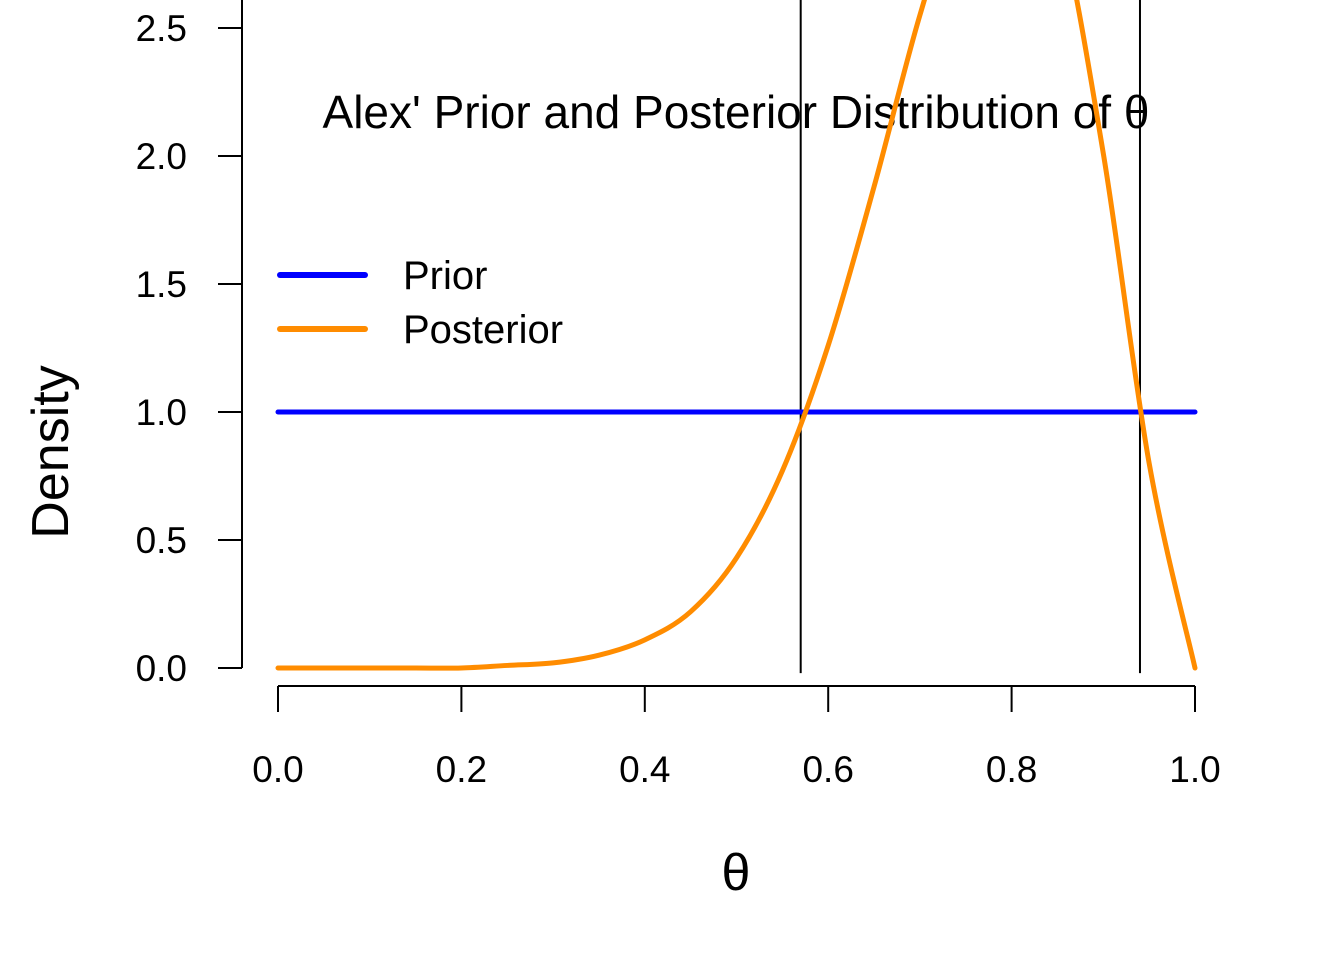 The height and width of the screenshot is (960, 1344). Describe the element at coordinates (161, 28) in the screenshot. I see `y-tick-label: 2.5` at that location.